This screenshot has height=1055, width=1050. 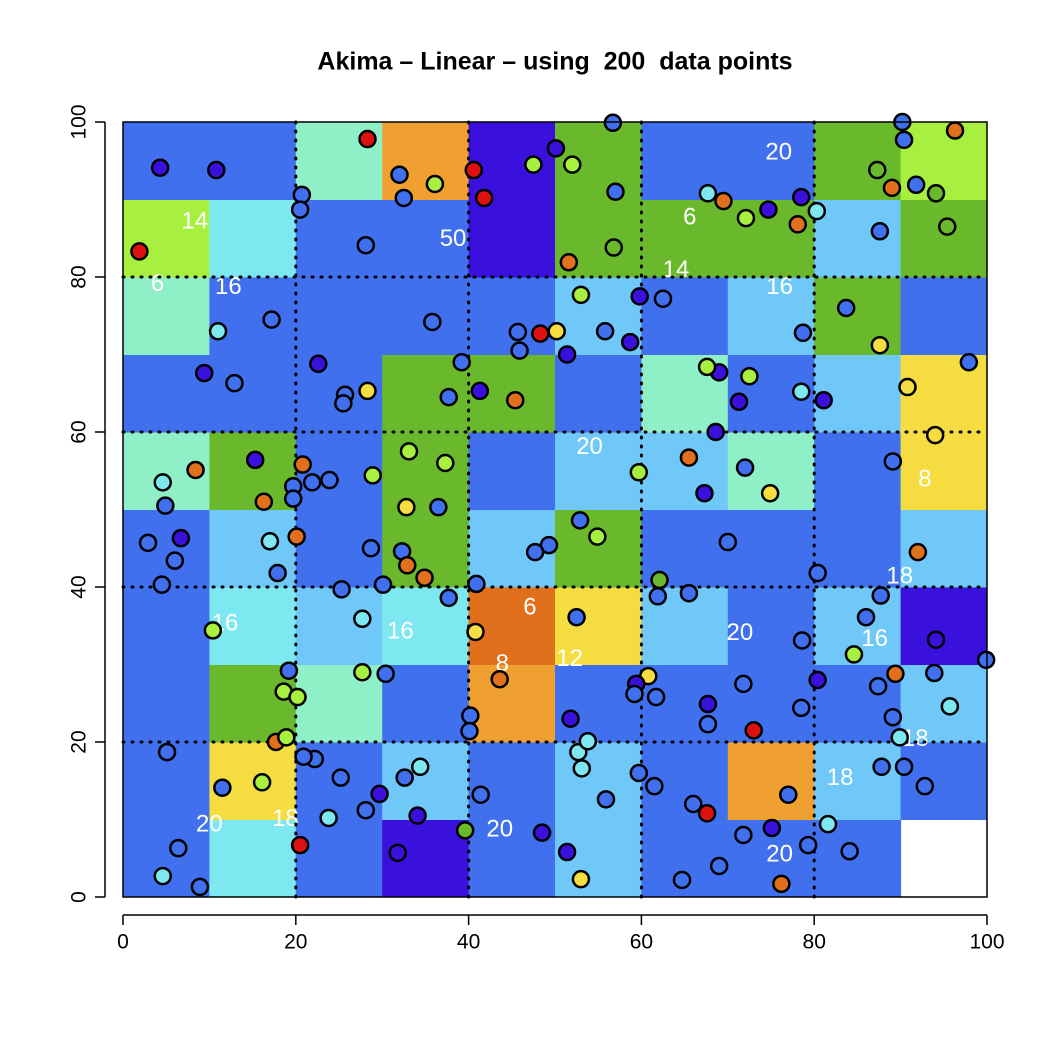 What do you see at coordinates (79, 431) in the screenshot?
I see `y-tick-label: 60` at bounding box center [79, 431].